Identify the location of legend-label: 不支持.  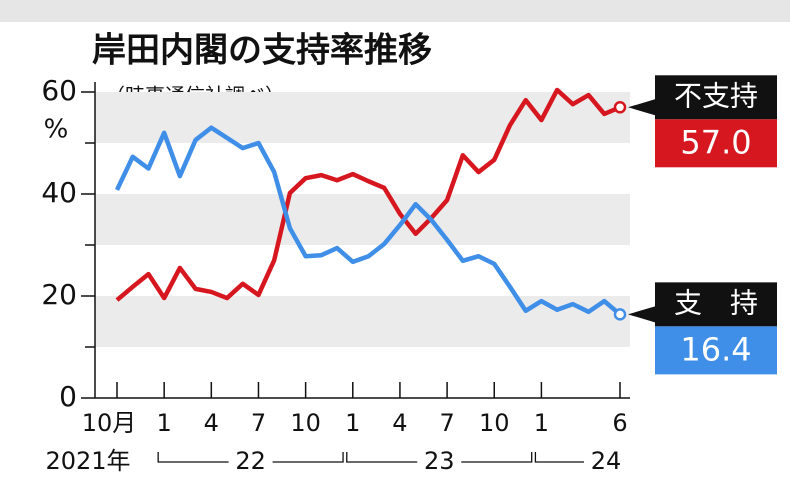
(716, 95).